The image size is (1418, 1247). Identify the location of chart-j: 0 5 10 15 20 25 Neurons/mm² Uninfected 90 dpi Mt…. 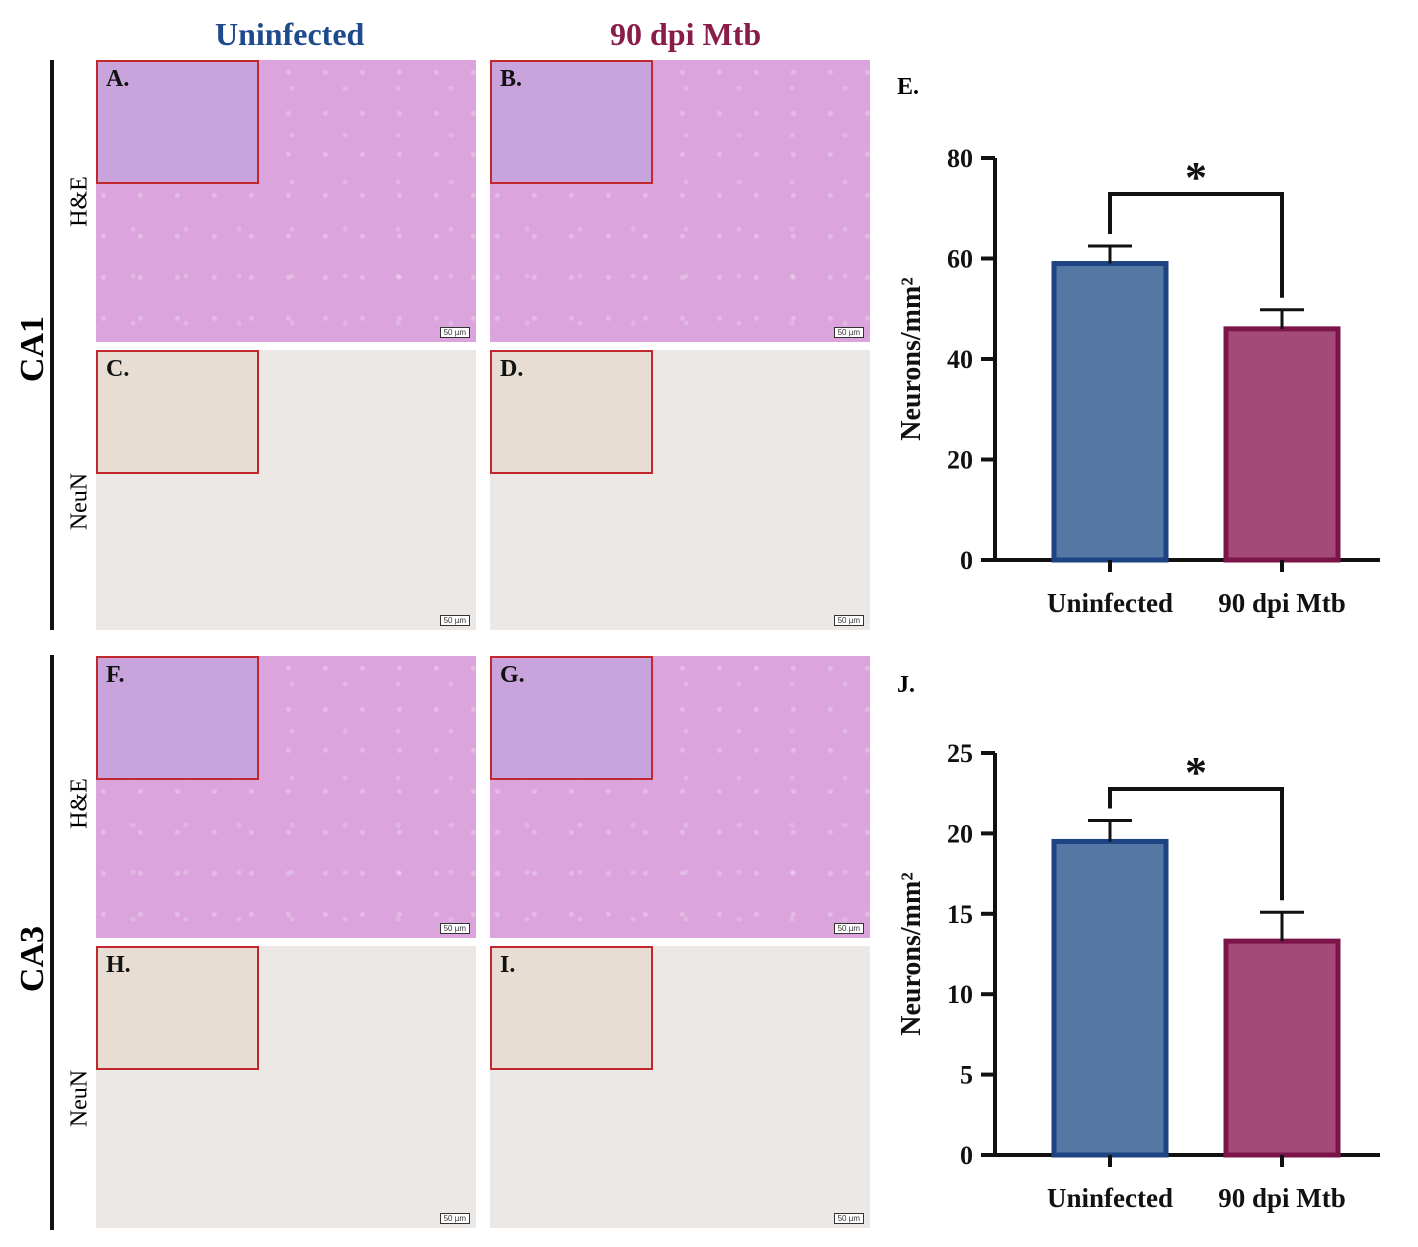
(1138, 976).